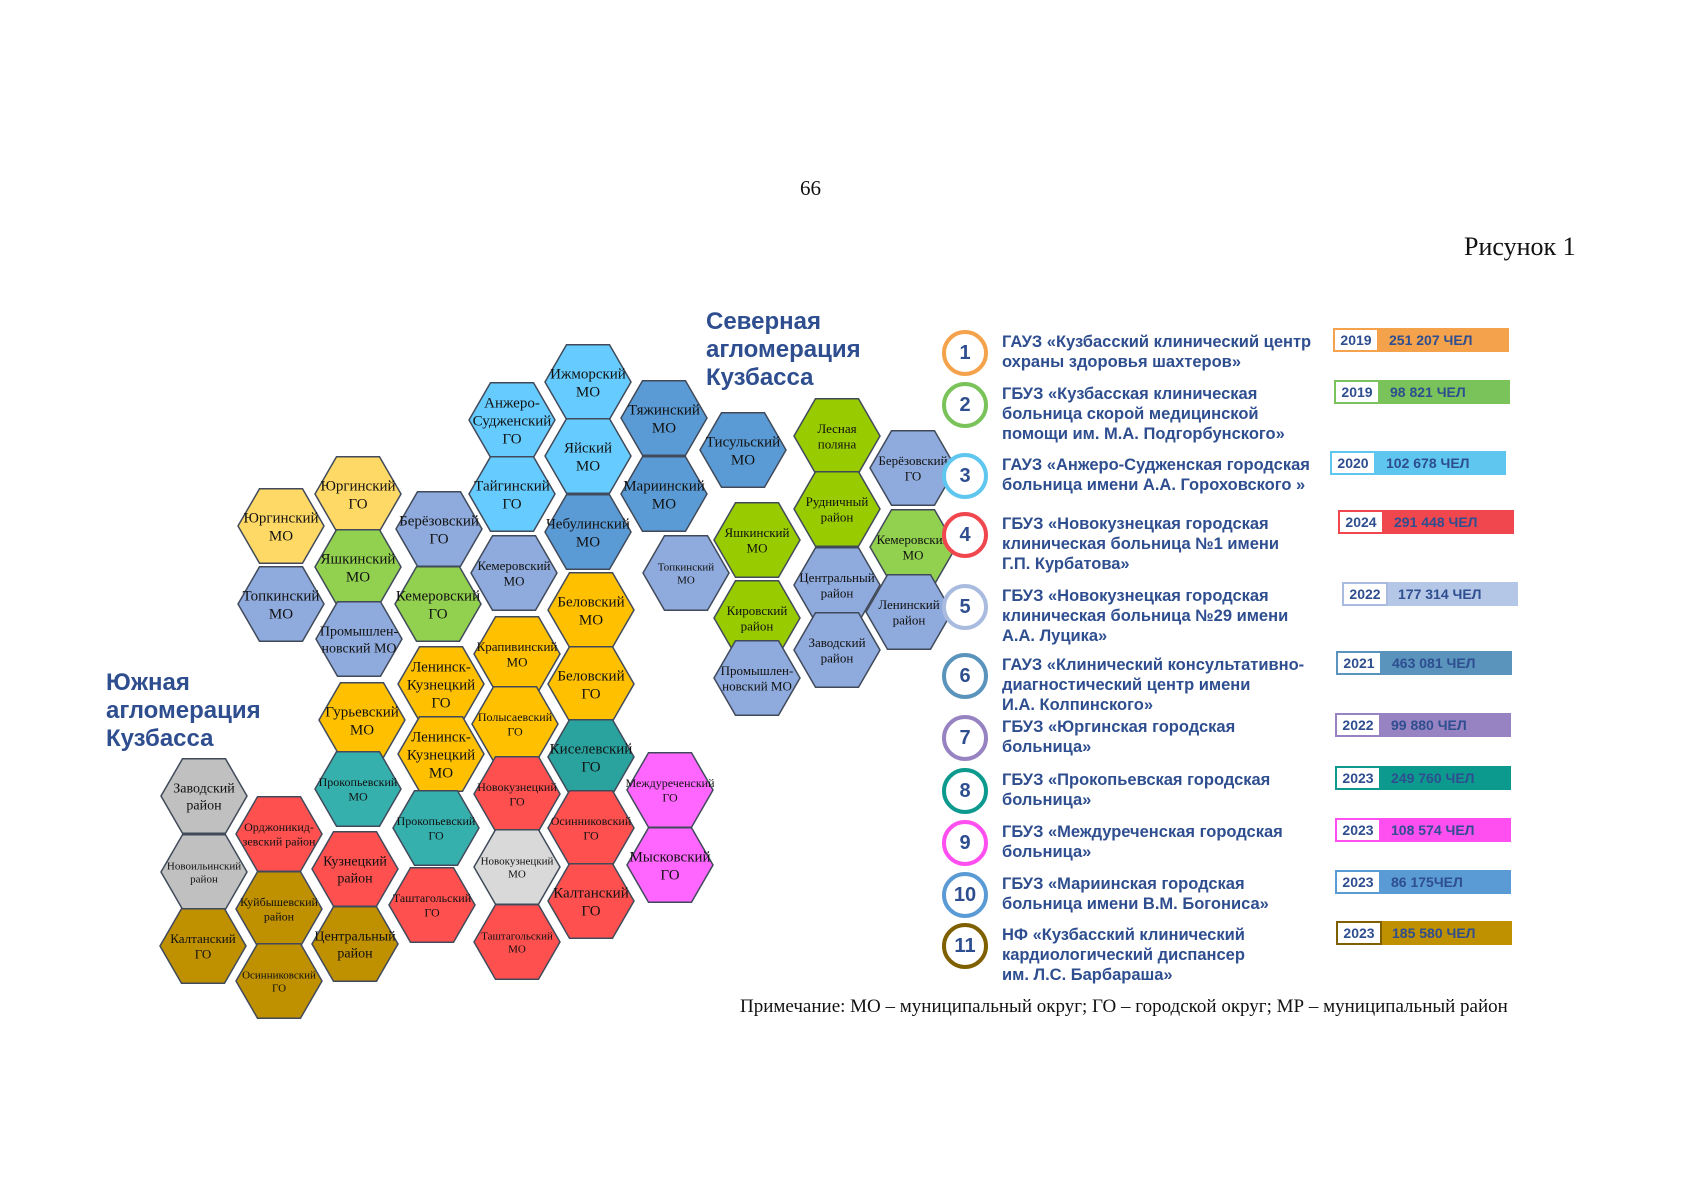 The width and height of the screenshot is (1697, 1200). I want to click on population-count: 251 207 ЧЕЛ, so click(1444, 340).